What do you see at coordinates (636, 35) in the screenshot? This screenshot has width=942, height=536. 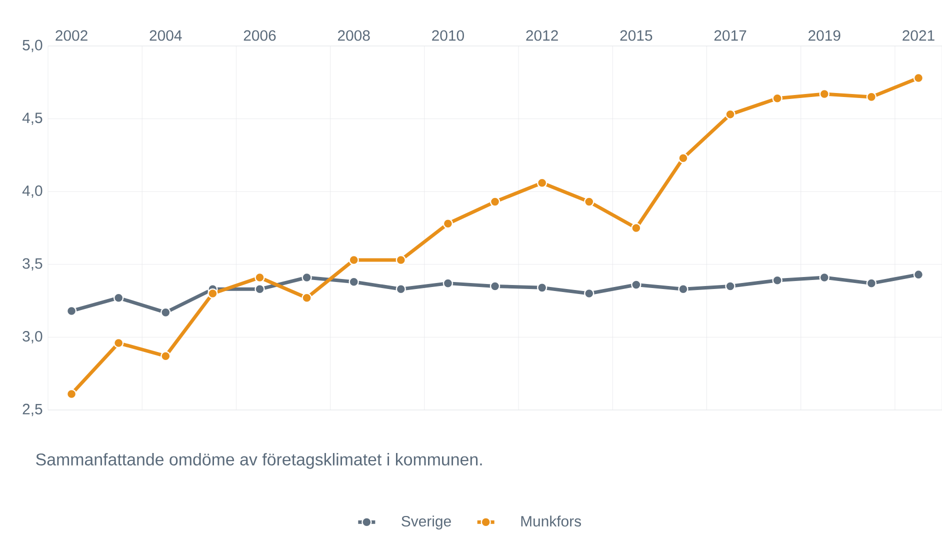 I see `x-tick-label: 2015` at bounding box center [636, 35].